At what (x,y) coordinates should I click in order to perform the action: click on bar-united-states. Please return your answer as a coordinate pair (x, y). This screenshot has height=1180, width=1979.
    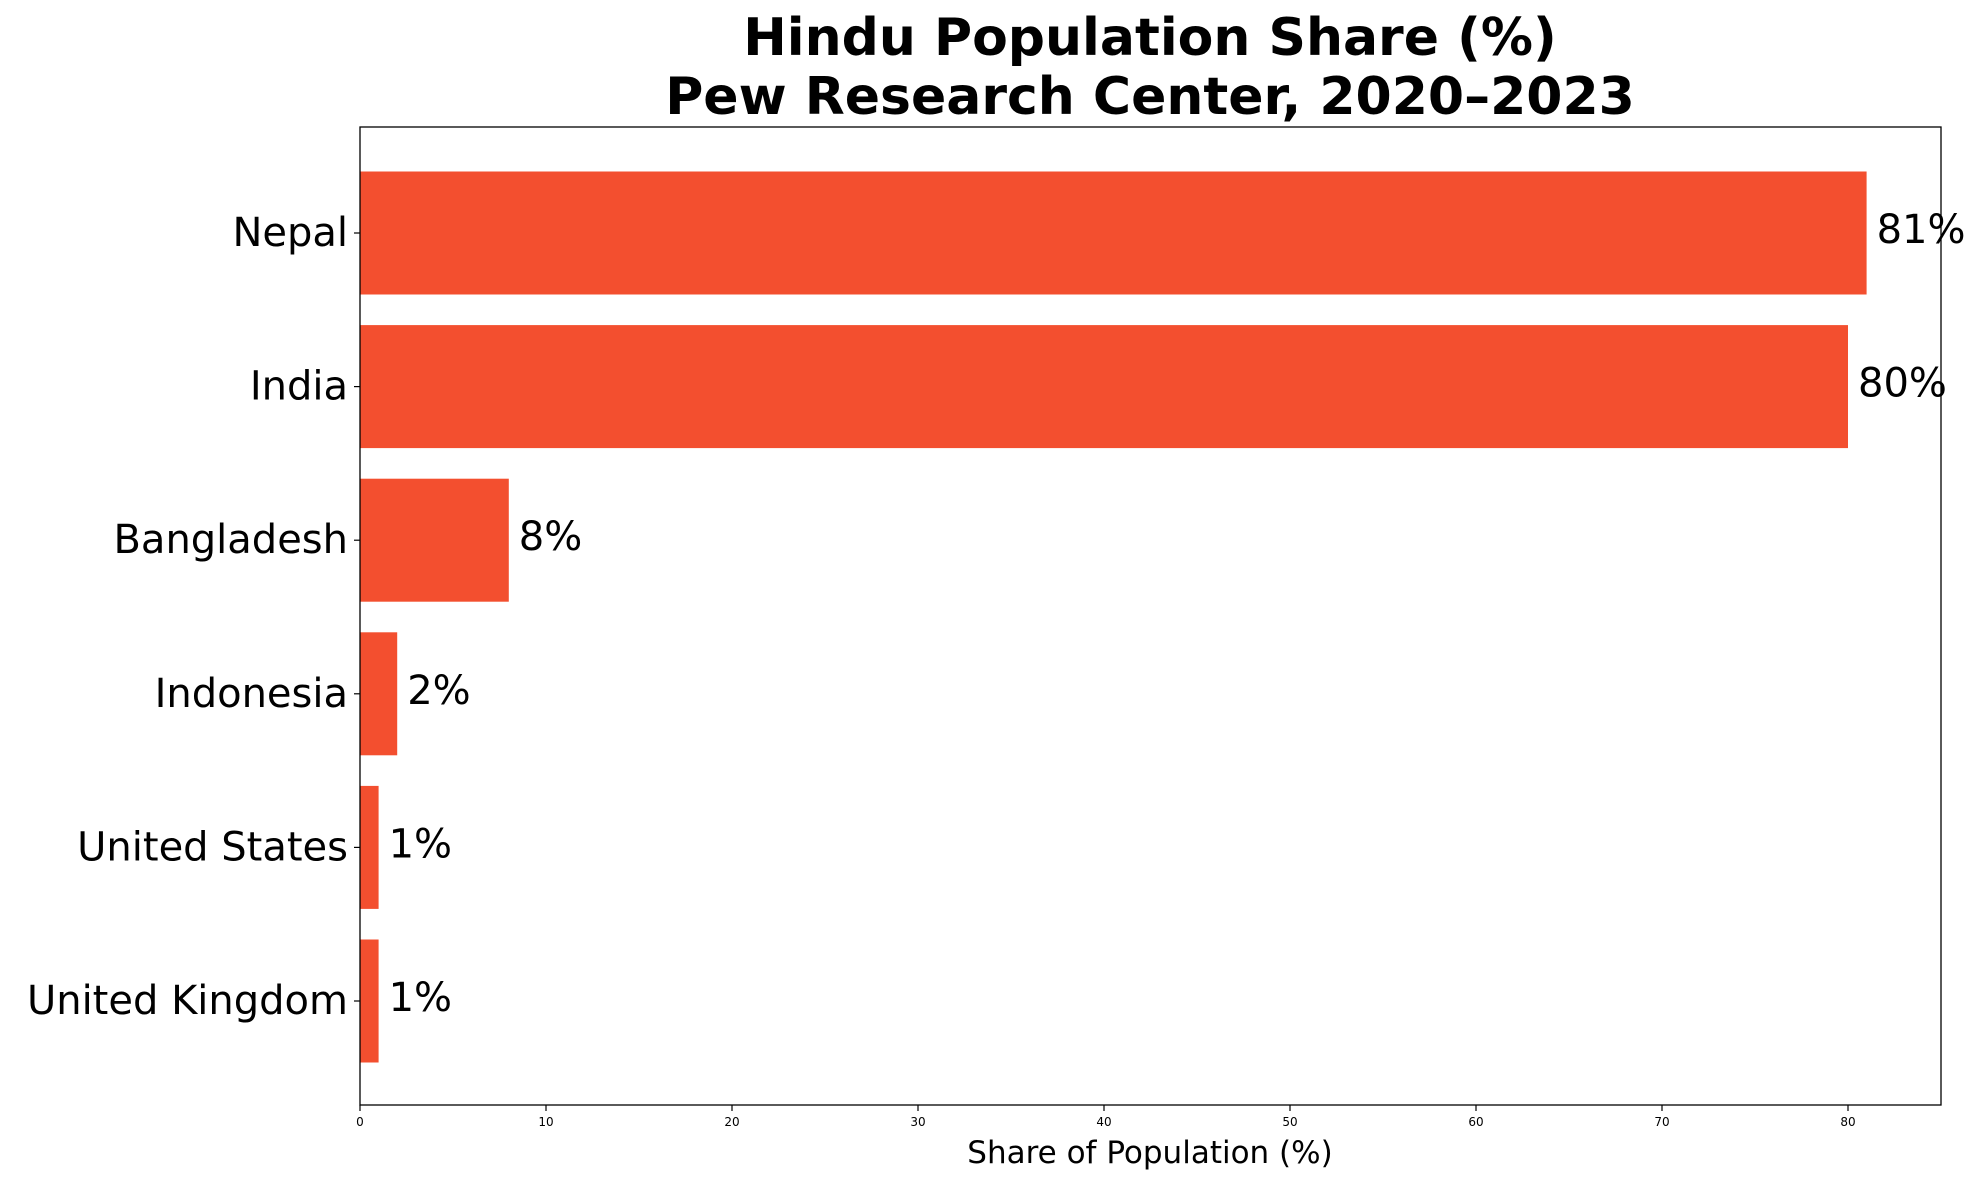
    Looking at the image, I should click on (369, 847).